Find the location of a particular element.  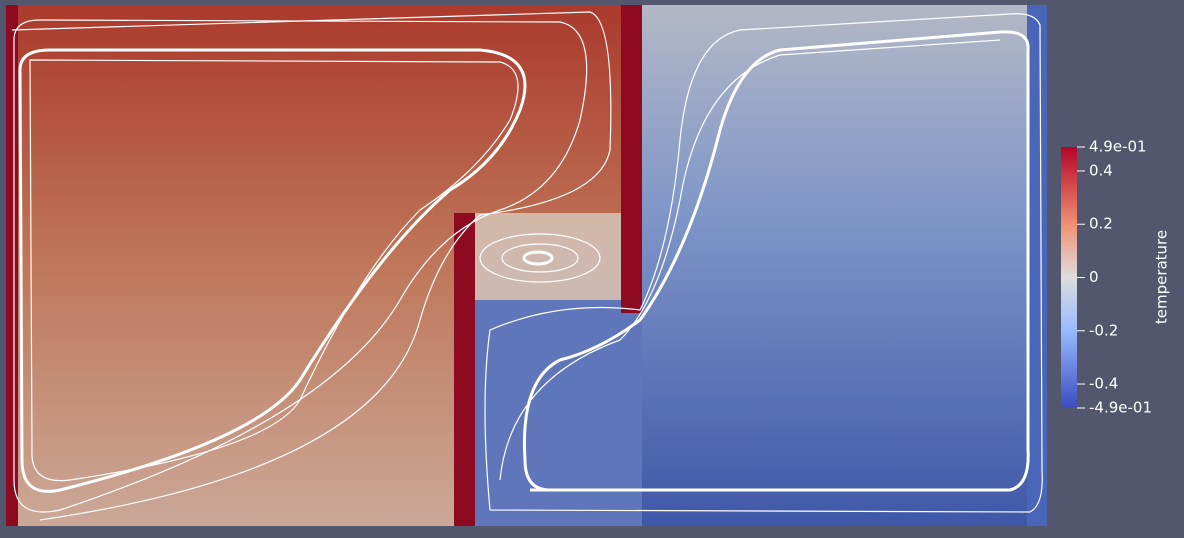

colorbar is located at coordinates (1069, 277).